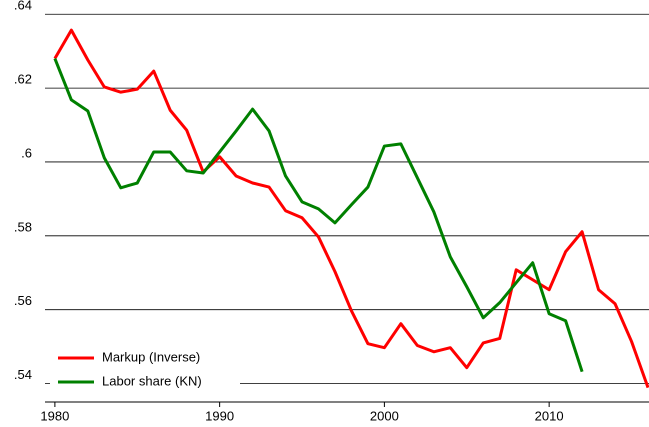 This screenshot has height=427, width=649. What do you see at coordinates (23, 6) in the screenshot?
I see `y-tick-label: .64` at bounding box center [23, 6].